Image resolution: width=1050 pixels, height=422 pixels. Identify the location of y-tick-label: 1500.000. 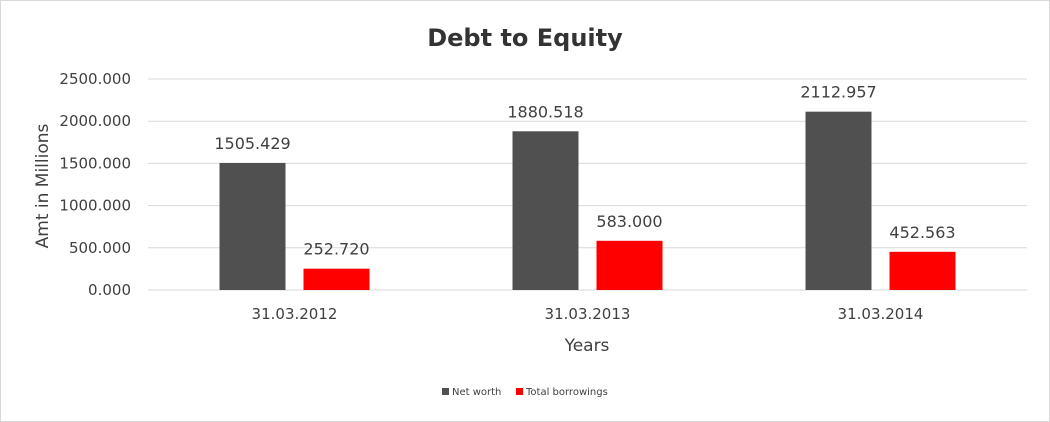
(95, 163).